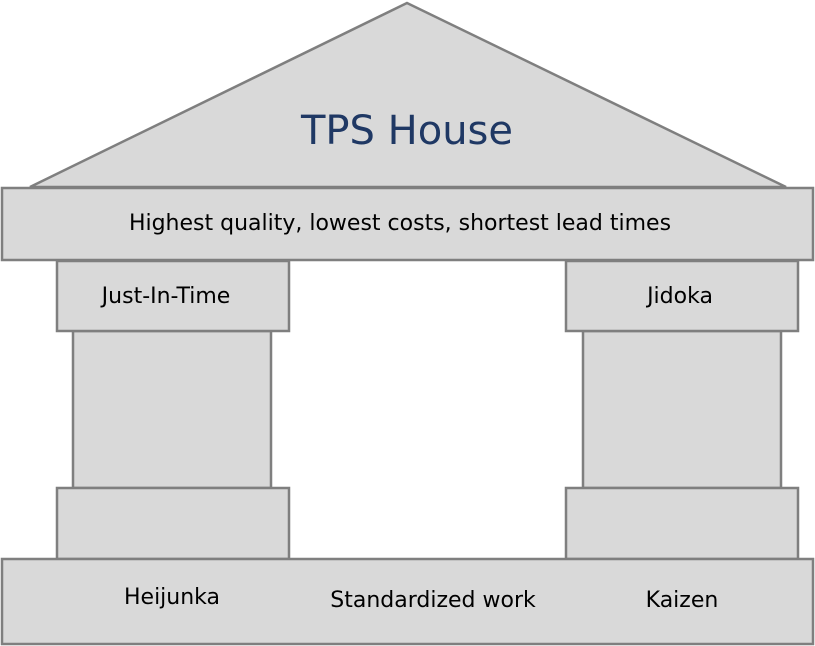 The height and width of the screenshot is (646, 815). Describe the element at coordinates (172, 409) in the screenshot. I see `left-pillar-shaft` at that location.